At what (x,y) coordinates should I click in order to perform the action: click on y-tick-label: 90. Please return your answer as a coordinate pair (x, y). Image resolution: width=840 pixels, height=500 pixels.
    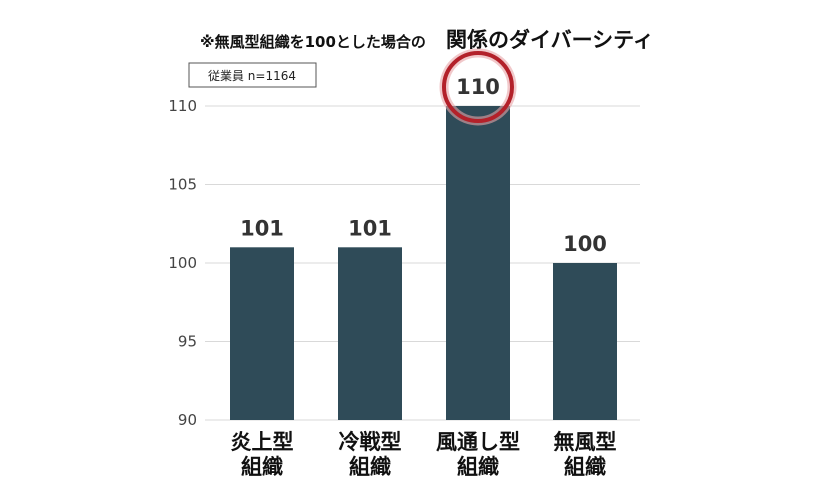
    Looking at the image, I should click on (187, 420).